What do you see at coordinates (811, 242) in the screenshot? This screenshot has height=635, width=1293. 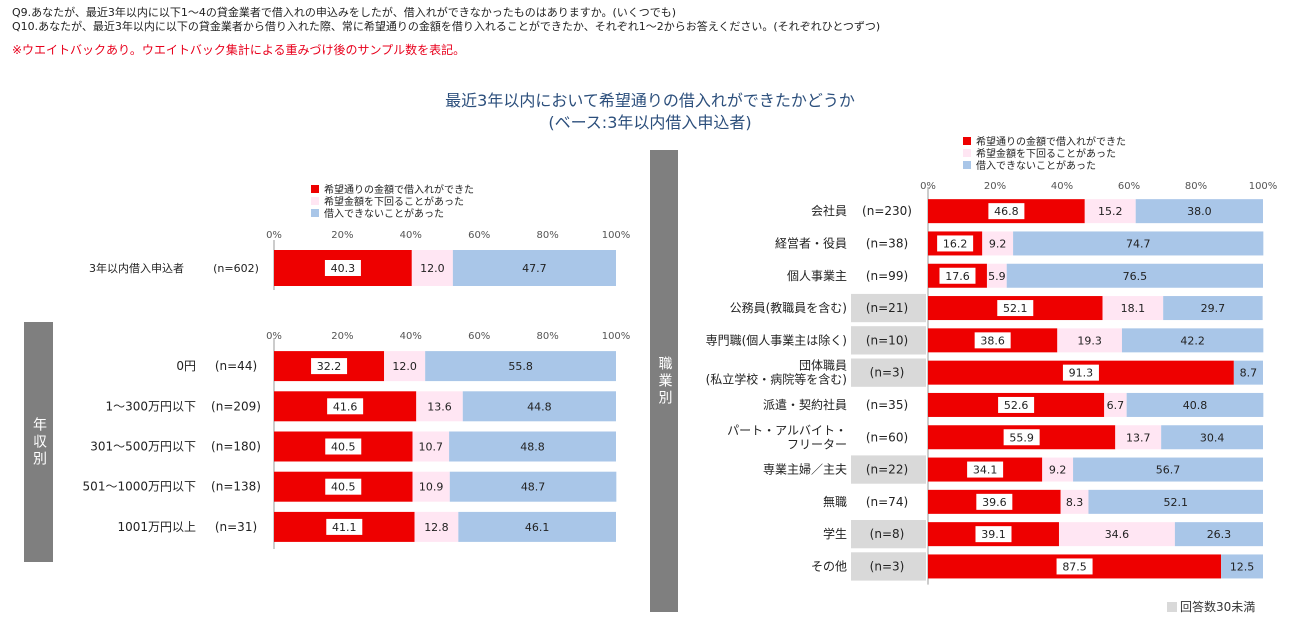 I see `occ-category-label: 経営者・役員` at bounding box center [811, 242].